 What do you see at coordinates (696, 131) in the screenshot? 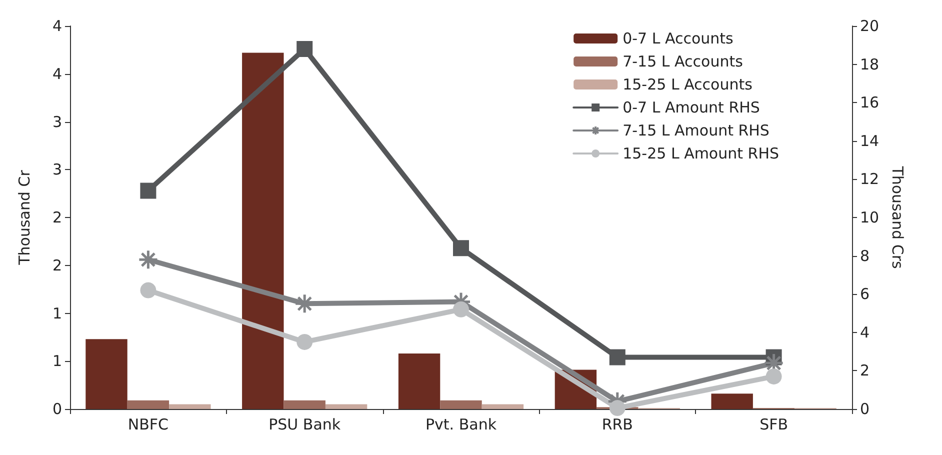
I see `legend-label: 7-15 L Amount RHS` at bounding box center [696, 131].